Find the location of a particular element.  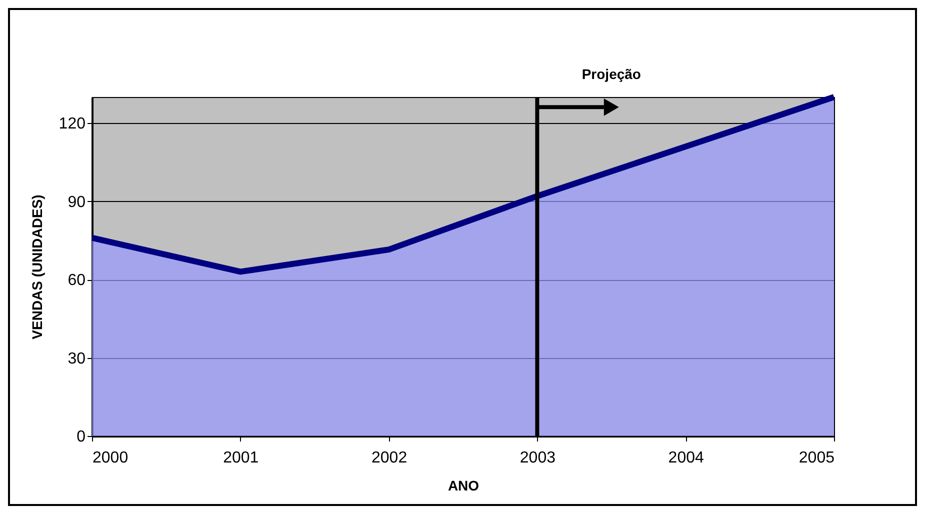

y-tick-label: 90 is located at coordinates (77, 202).